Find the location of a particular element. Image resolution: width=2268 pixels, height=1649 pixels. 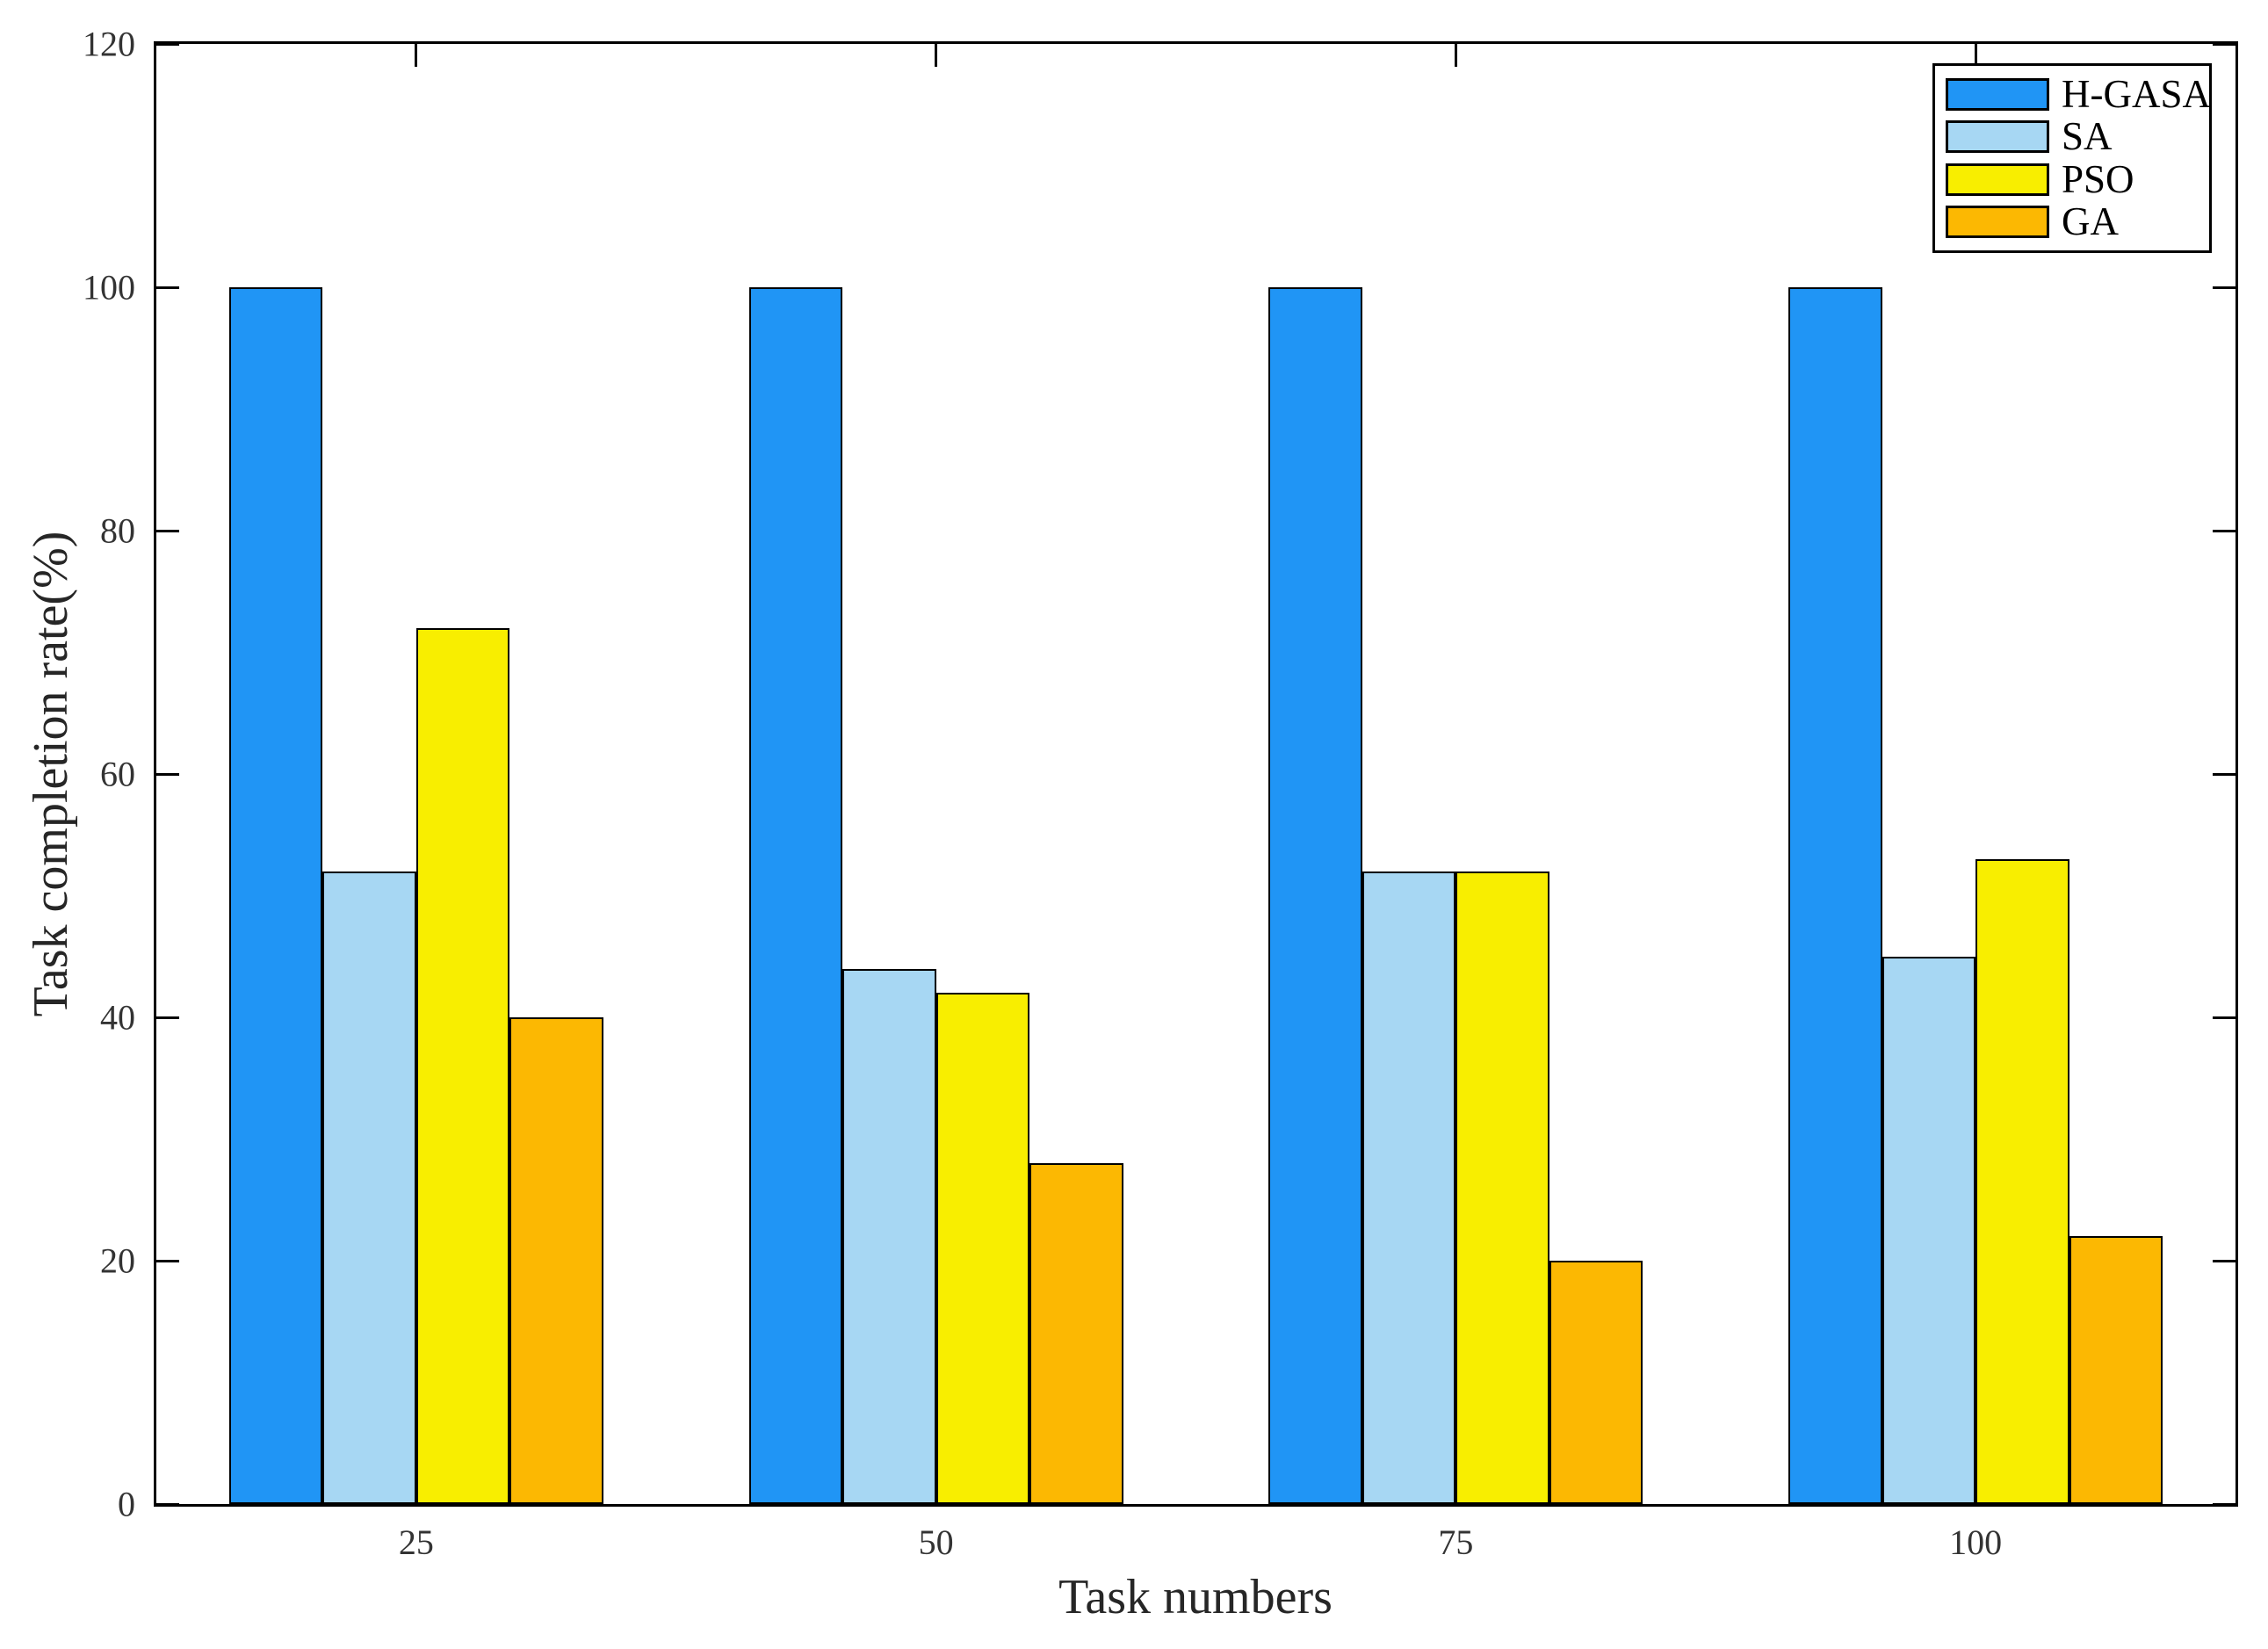

x-tick-label: 75 is located at coordinates (1456, 1542).